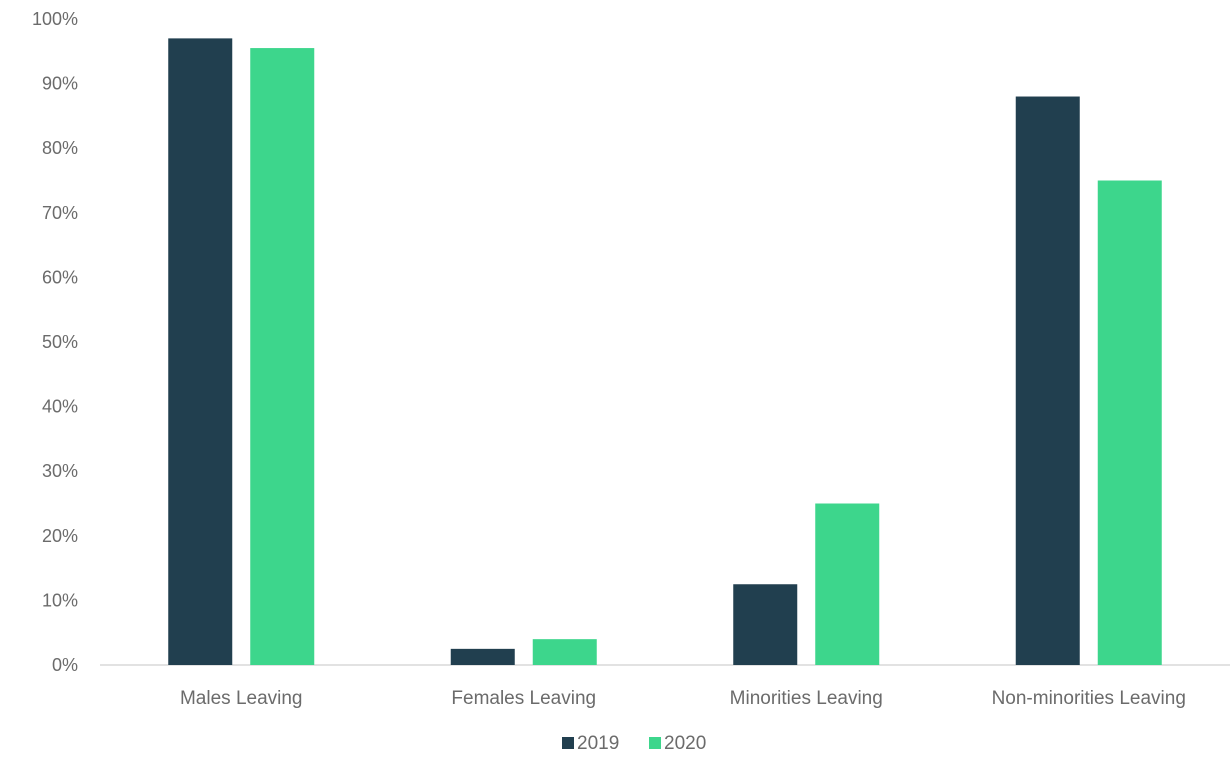 Image resolution: width=1230 pixels, height=761 pixels. I want to click on legend-swatch-2019, so click(568, 743).